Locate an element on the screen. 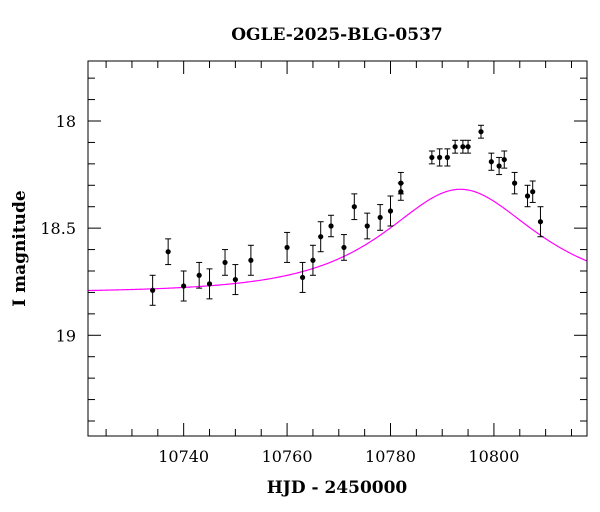  chart-title: OGLE-2025-BLG-0537 is located at coordinates (337, 35).